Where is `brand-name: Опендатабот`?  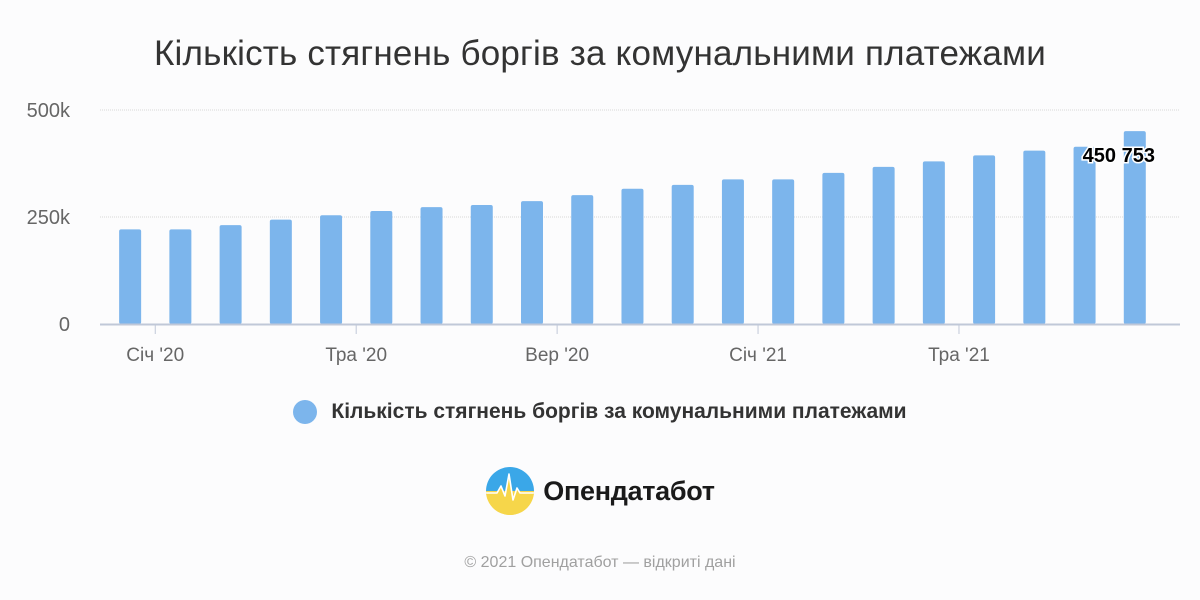
brand-name: Опендатабот is located at coordinates (629, 490).